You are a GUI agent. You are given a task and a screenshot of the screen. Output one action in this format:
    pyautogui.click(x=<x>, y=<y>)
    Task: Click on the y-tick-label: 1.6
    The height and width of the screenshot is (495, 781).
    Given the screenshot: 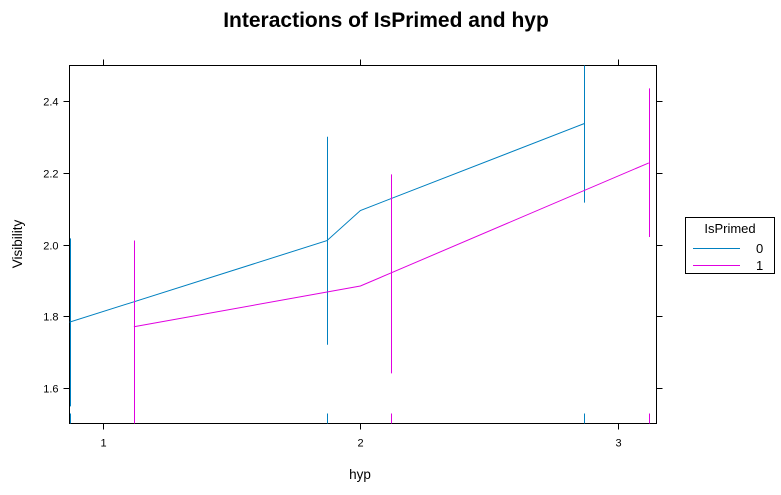 What is the action you would take?
    pyautogui.click(x=50, y=390)
    